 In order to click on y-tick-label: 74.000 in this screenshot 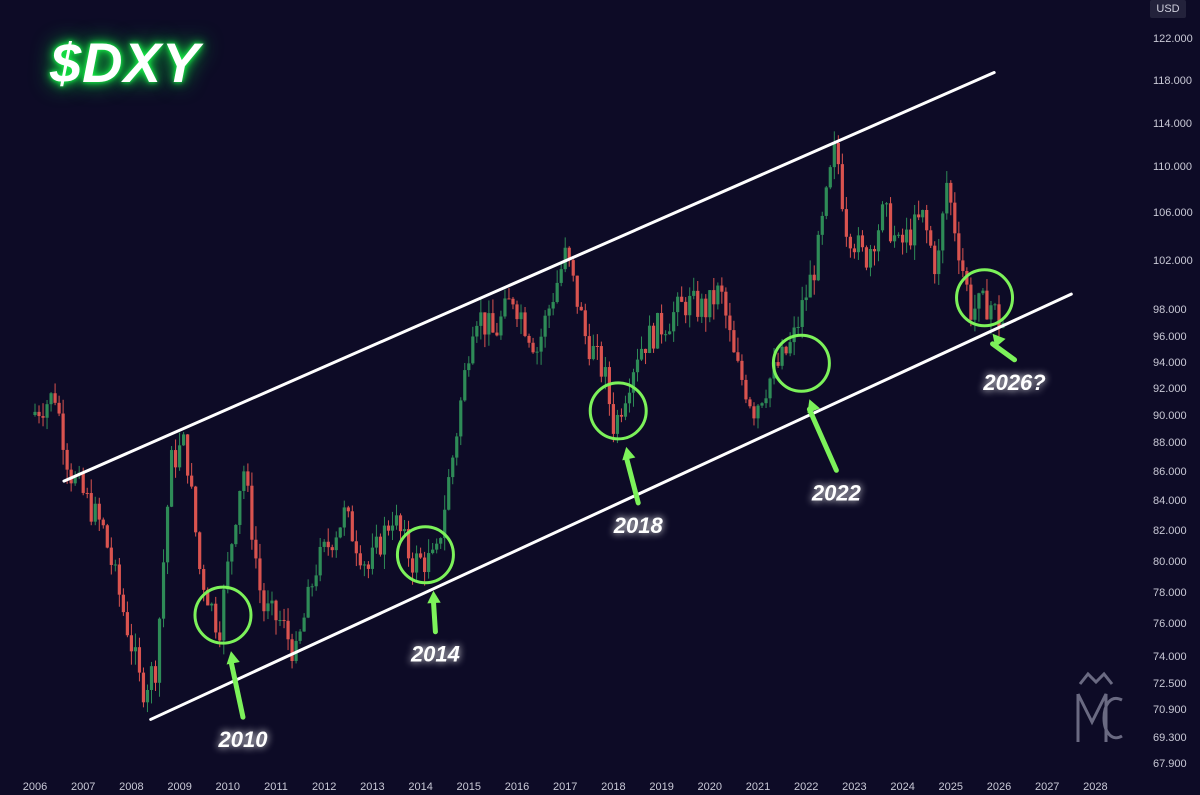, I will do `click(1170, 657)`.